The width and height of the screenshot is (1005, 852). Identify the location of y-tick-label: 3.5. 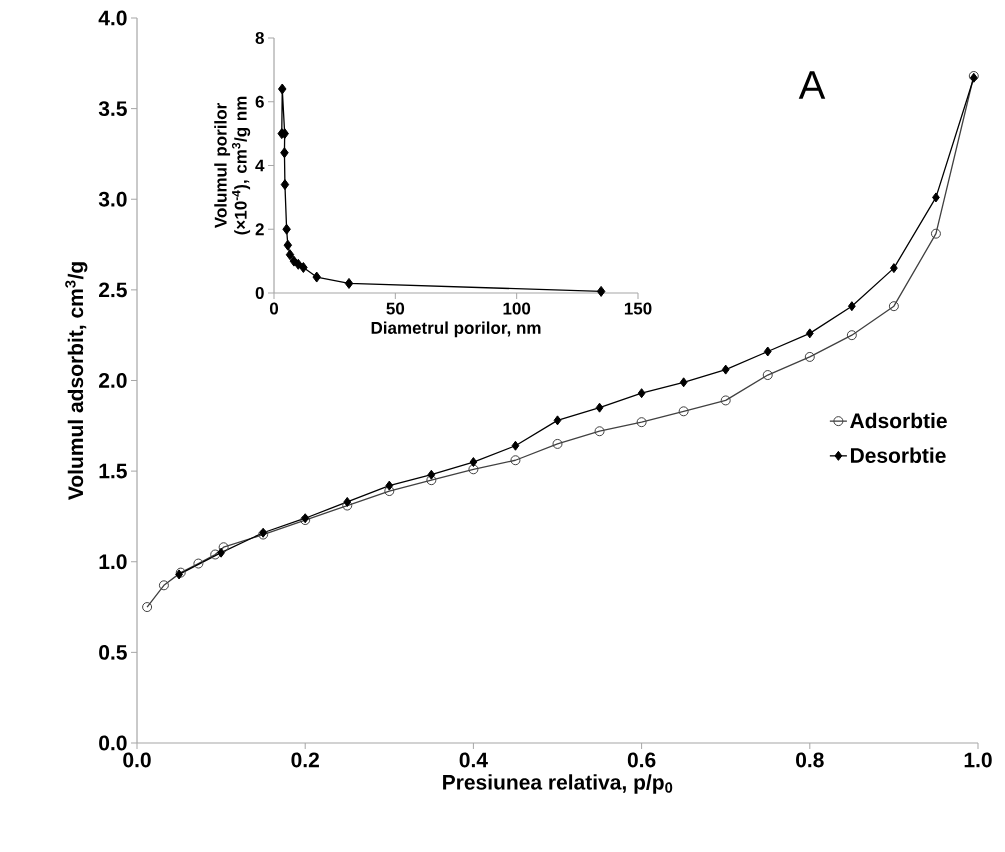
(112, 109).